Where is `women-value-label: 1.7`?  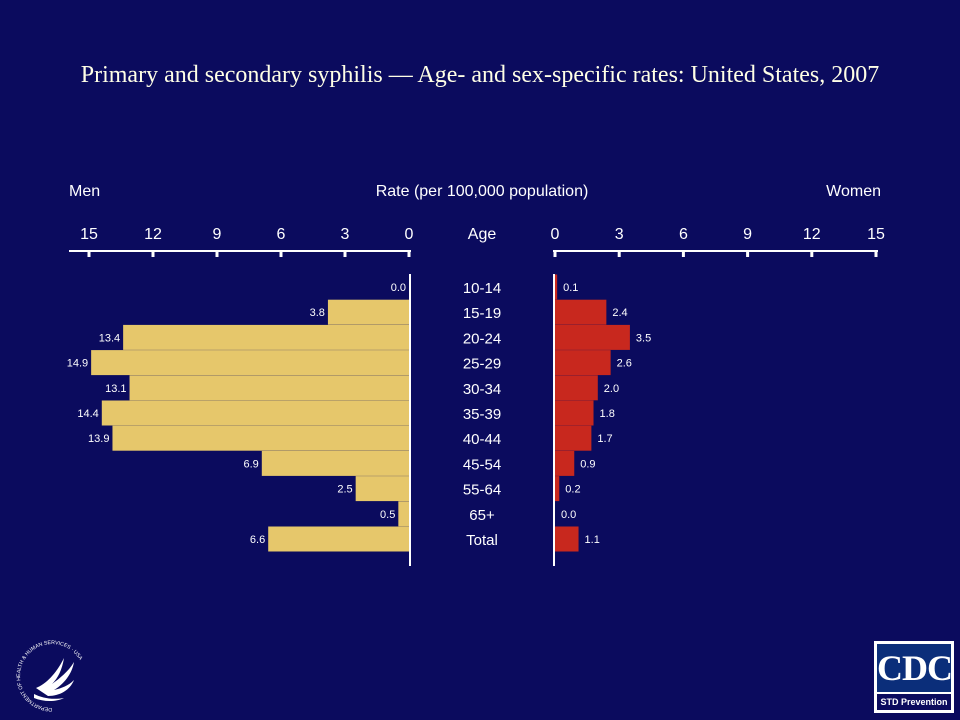 women-value-label: 1.7 is located at coordinates (604, 439).